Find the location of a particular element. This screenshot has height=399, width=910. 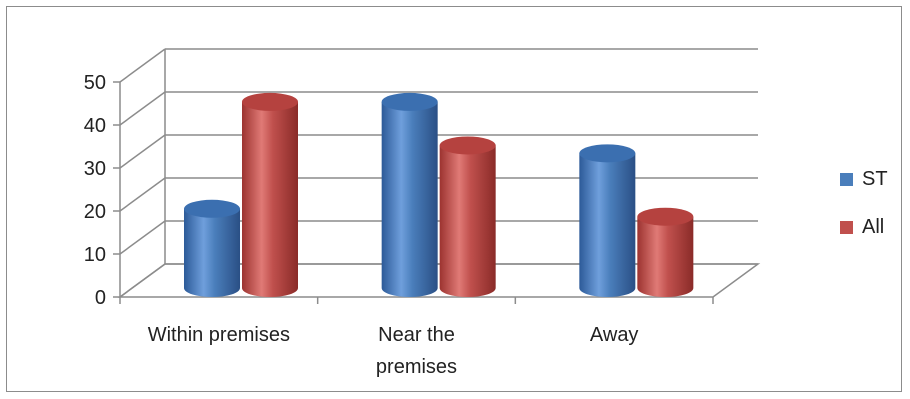

y-tick-label: 30 is located at coordinates (95, 169).